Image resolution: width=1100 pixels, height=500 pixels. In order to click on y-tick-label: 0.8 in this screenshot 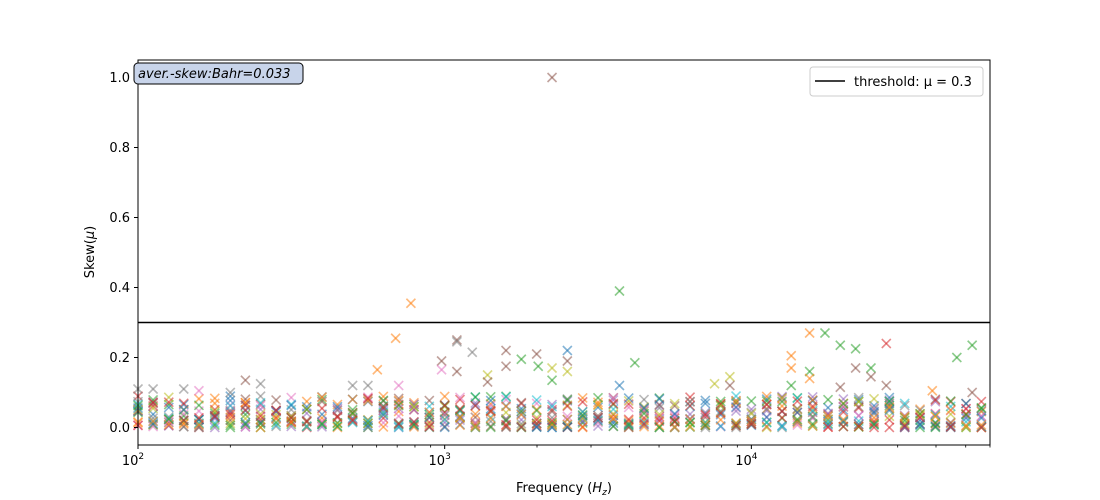, I will do `click(119, 148)`.